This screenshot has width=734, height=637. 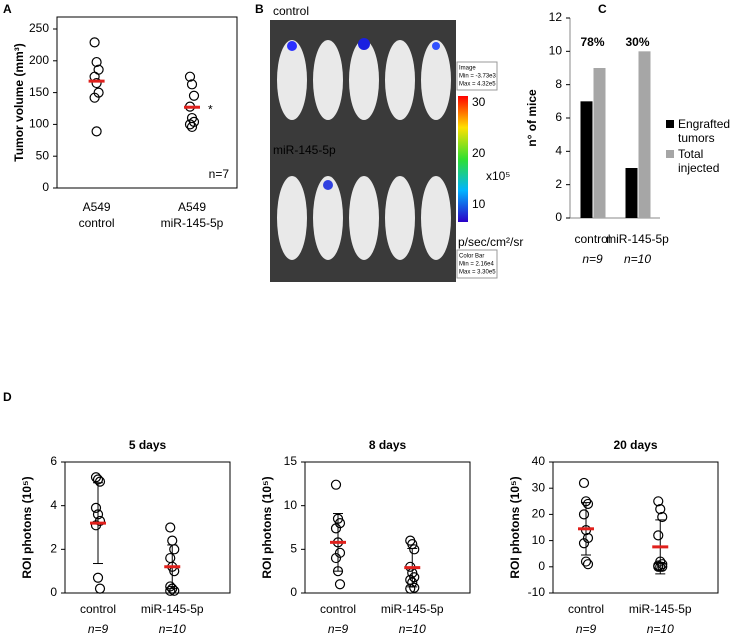 I want to click on note: n=7, so click(x=219, y=174).